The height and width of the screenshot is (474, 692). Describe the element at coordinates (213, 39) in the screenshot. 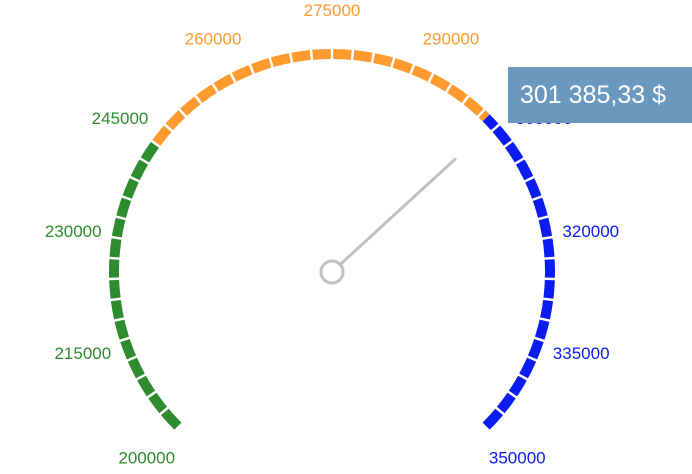

I see `gauge-tick-label: 260000` at that location.